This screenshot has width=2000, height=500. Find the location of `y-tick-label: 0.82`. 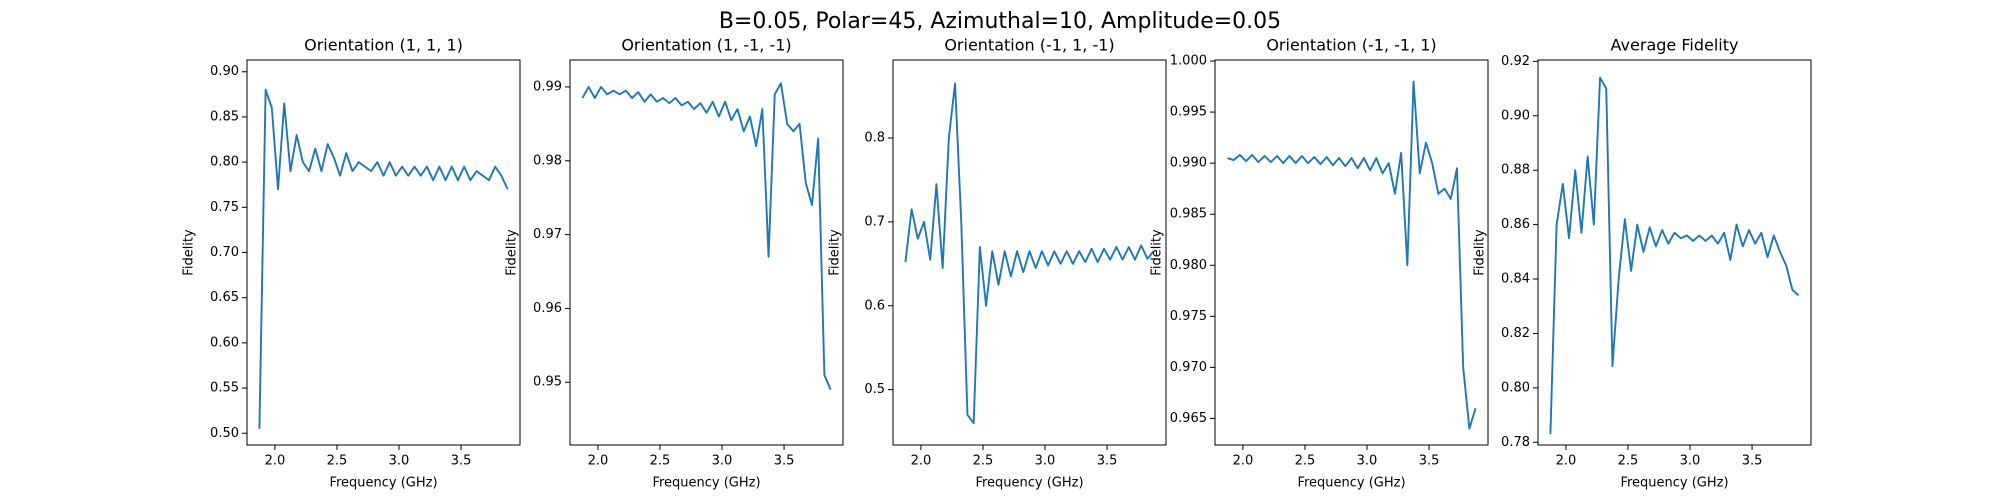

y-tick-label: 0.82 is located at coordinates (1515, 333).